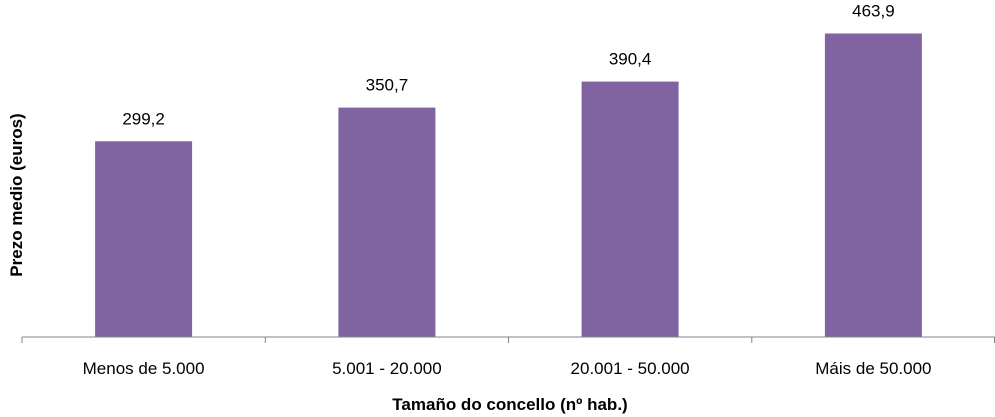  I want to click on x-axis-title: Tamaño do concello (nº hab.), so click(509, 404).